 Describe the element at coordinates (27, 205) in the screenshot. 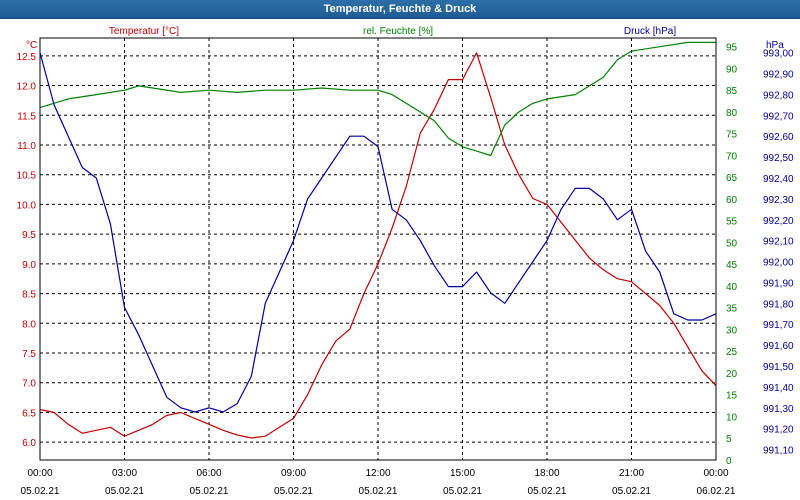

I see `temperature-tick-label: 10.0` at that location.